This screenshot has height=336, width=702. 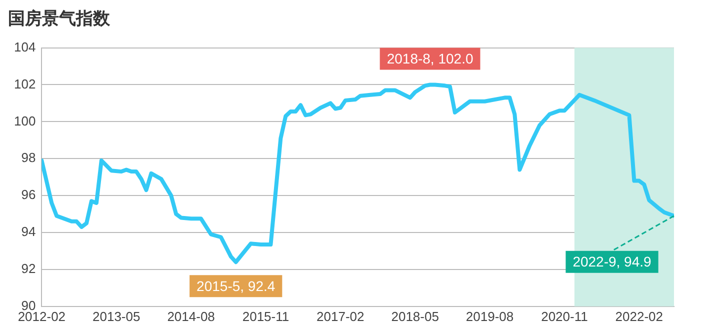 I want to click on y-tick-label: 94, so click(x=28, y=232).